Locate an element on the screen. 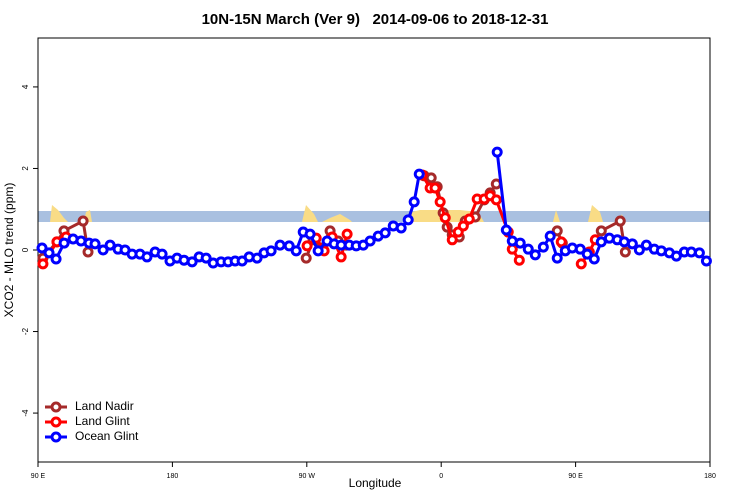 The height and width of the screenshot is (500, 750). coverage-band is located at coordinates (374, 216).